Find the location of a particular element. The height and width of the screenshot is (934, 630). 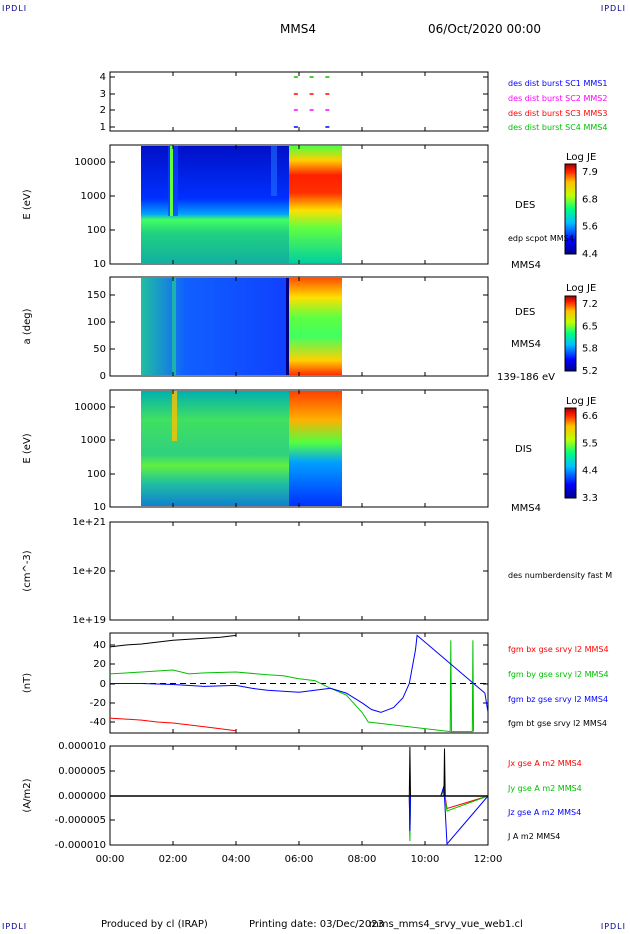

burst-legend-entry: des dist burst SC1 MMS1 is located at coordinates (557, 83).